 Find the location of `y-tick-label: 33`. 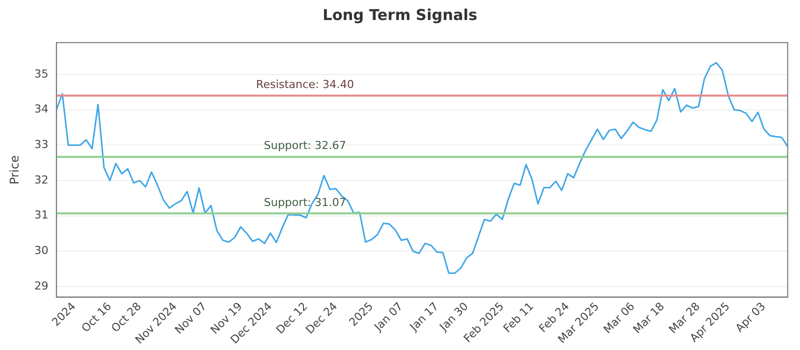

y-tick-label: 33 is located at coordinates (41, 145).